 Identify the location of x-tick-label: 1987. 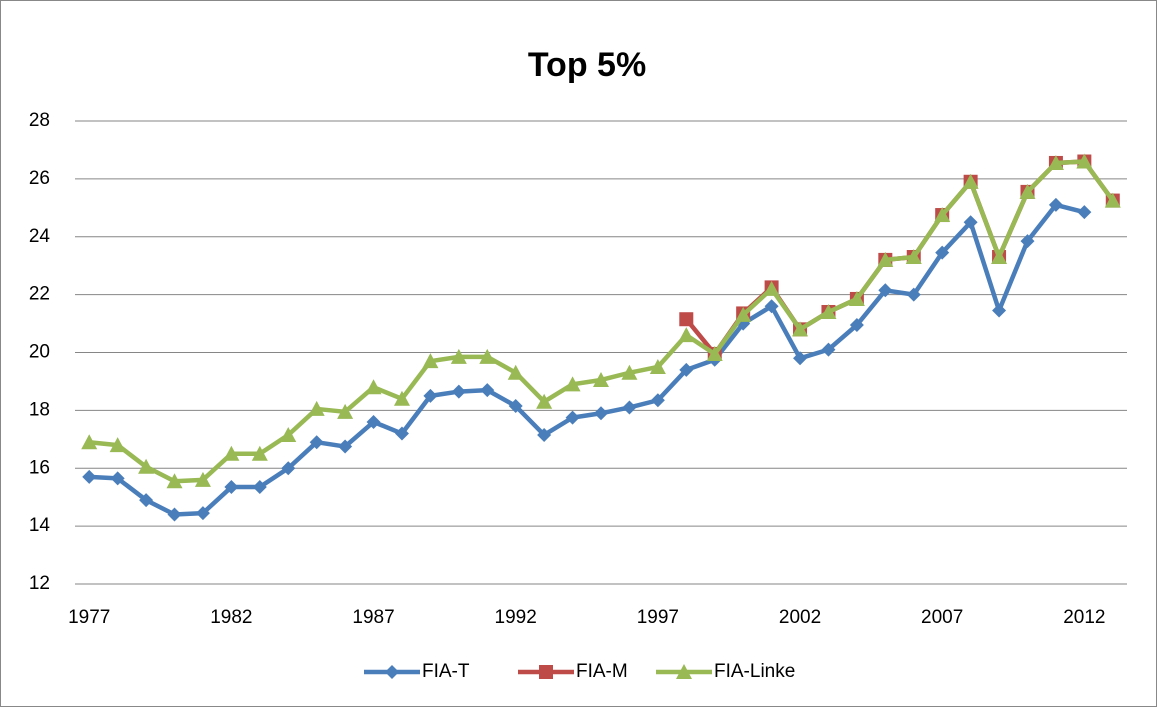
(373, 617).